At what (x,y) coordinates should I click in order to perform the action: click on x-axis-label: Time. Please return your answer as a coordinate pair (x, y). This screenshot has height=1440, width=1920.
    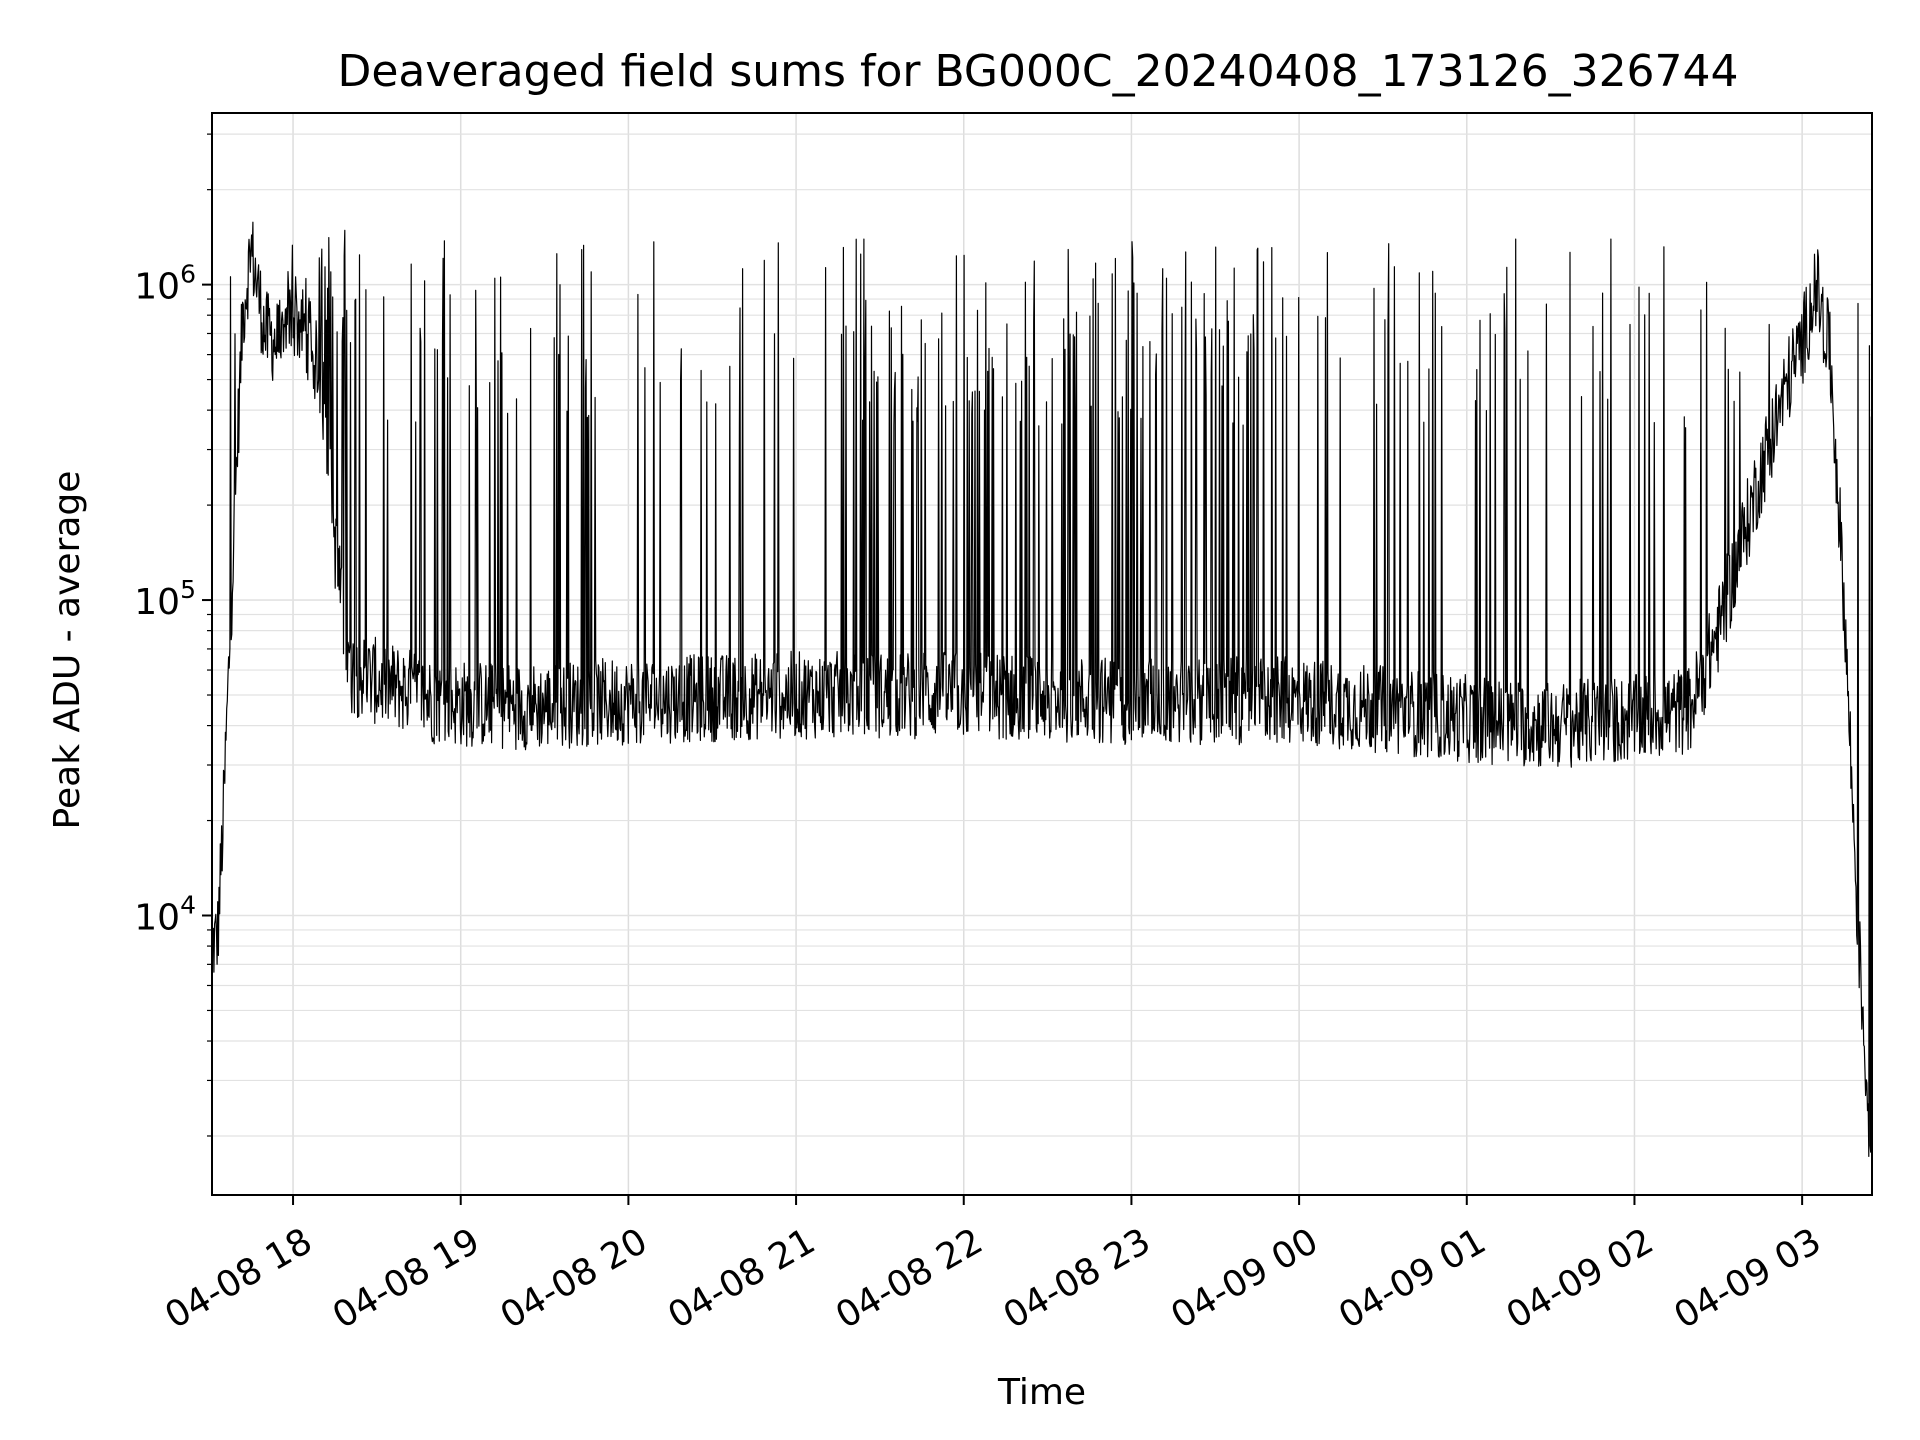
    Looking at the image, I should click on (1041, 1392).